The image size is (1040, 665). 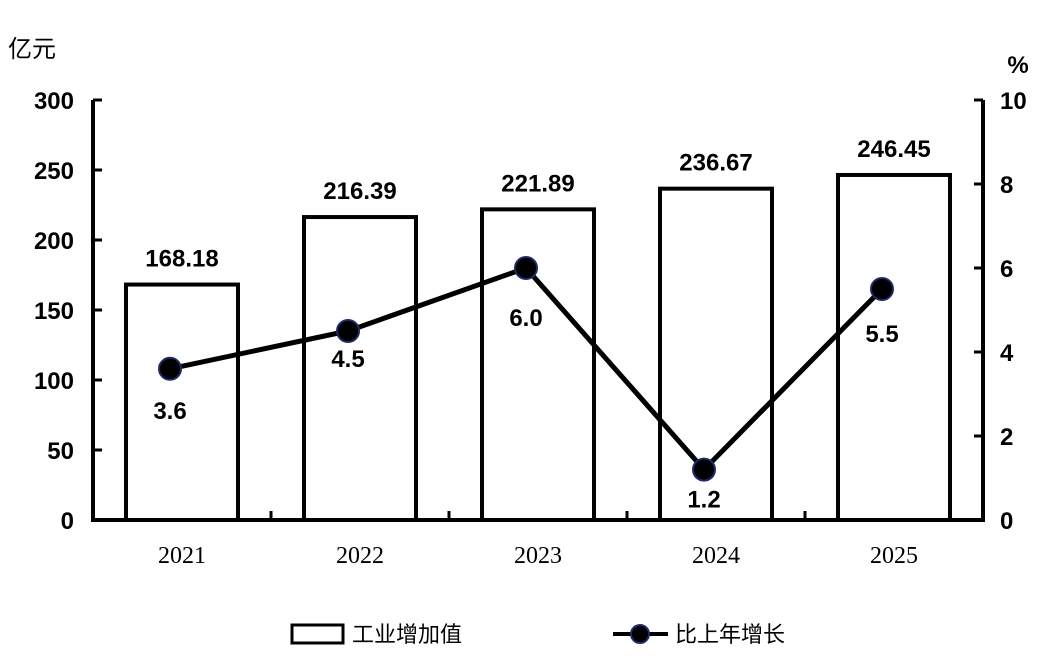 What do you see at coordinates (360, 556) in the screenshot?
I see `x-axis-tick-label: 2022` at bounding box center [360, 556].